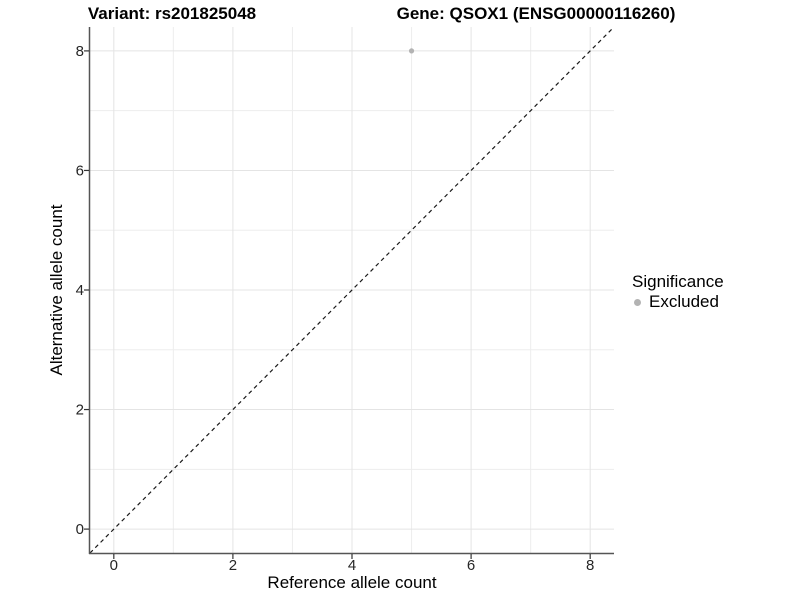 The image size is (800, 600). I want to click on y-tick-label: 8, so click(80, 51).